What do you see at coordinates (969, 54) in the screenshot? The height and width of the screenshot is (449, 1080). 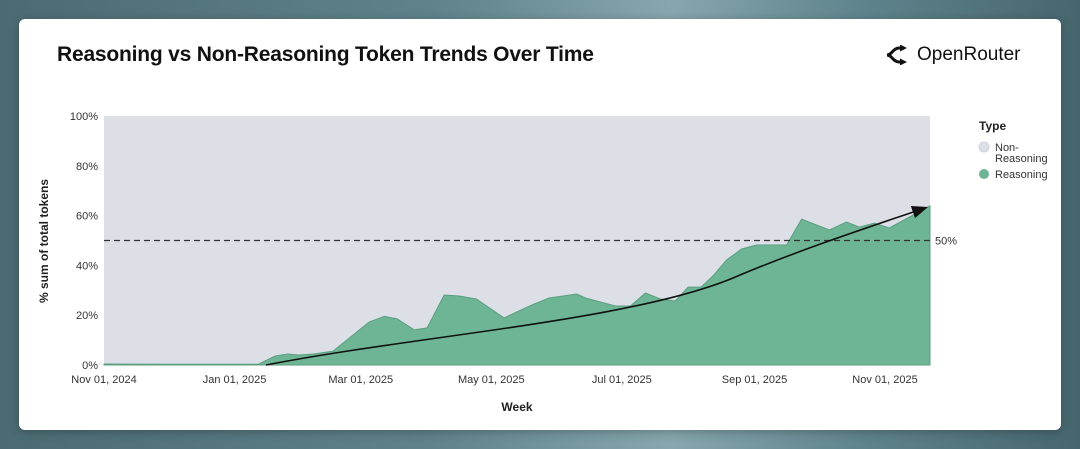 I see `brand-name: OpenRouter` at bounding box center [969, 54].